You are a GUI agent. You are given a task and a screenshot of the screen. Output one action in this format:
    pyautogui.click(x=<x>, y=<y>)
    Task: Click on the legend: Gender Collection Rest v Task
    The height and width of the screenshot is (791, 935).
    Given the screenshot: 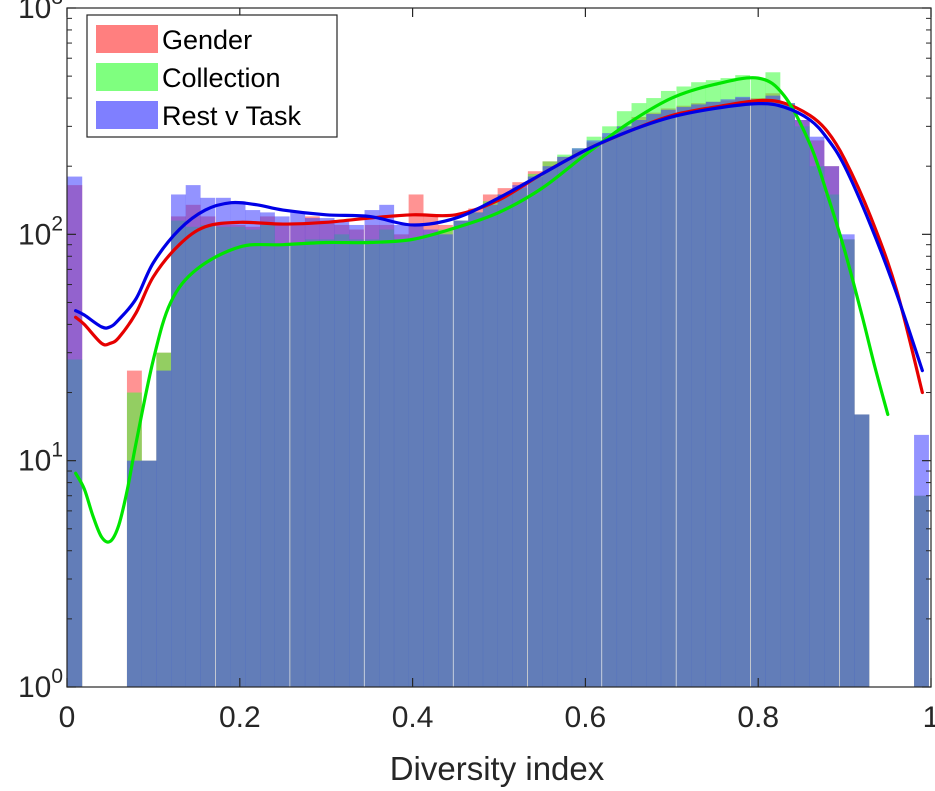 What is the action you would take?
    pyautogui.click(x=212, y=76)
    